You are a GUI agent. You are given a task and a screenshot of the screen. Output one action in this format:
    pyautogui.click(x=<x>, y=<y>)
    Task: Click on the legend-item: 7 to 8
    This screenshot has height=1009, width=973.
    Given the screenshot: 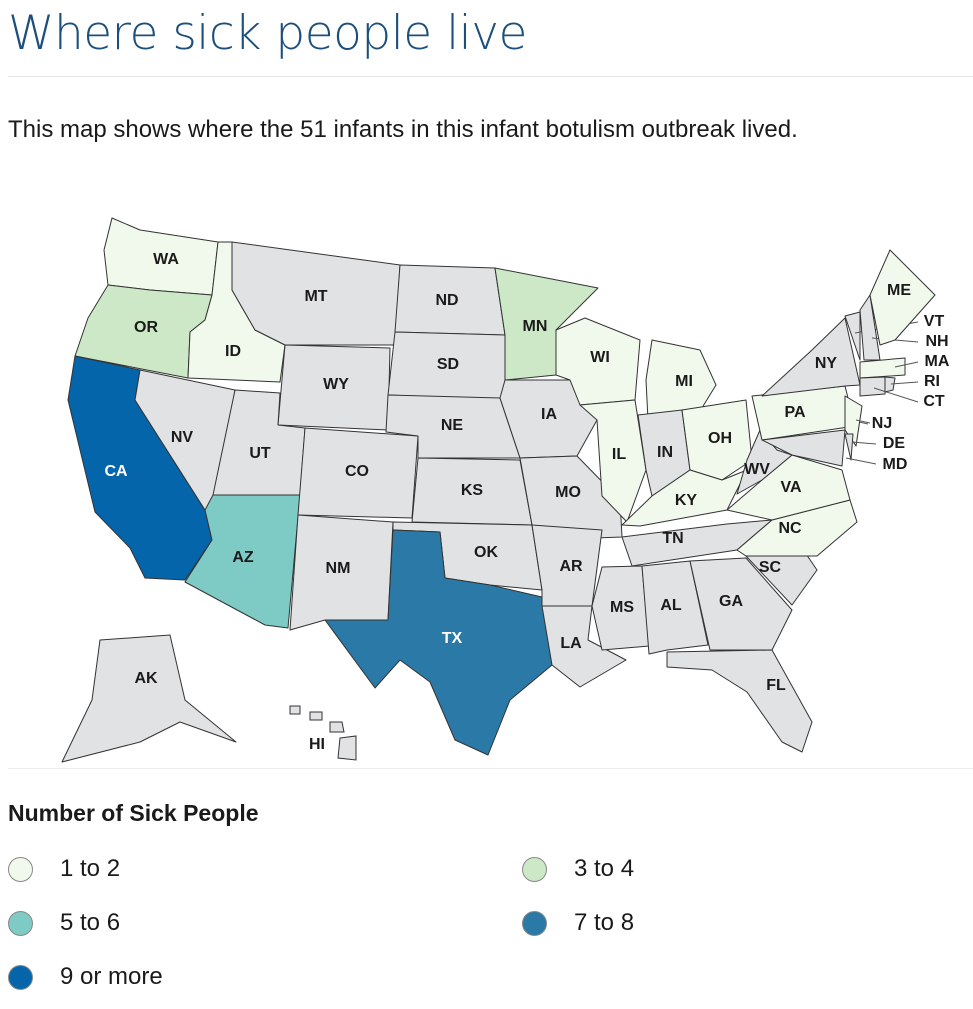 What is the action you would take?
    pyautogui.click(x=737, y=923)
    